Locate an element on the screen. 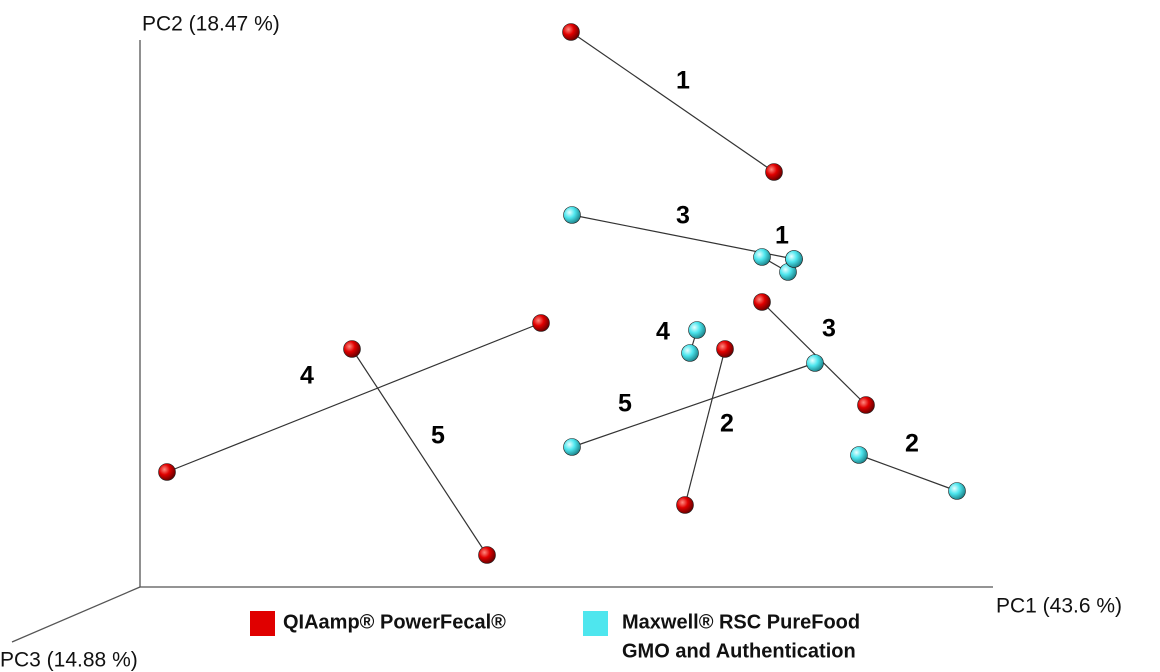  pc1-label: PC1 (43.6 %) is located at coordinates (1059, 606).